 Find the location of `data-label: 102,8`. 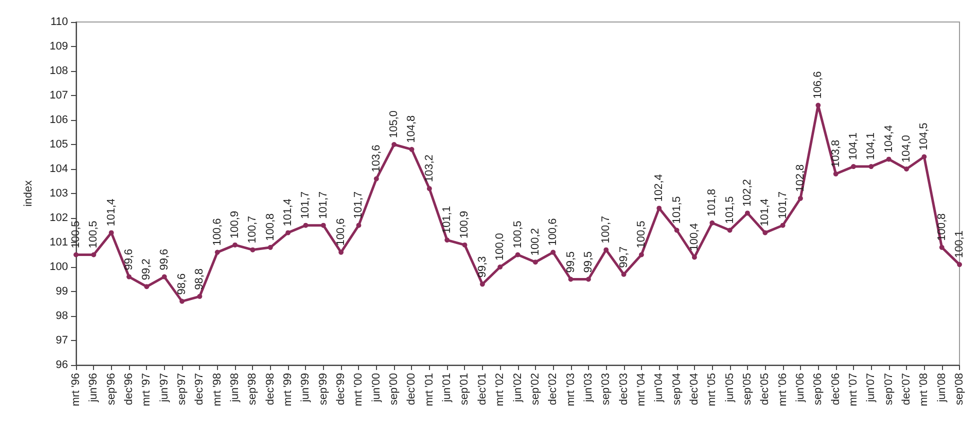

data-label: 102,8 is located at coordinates (800, 178).